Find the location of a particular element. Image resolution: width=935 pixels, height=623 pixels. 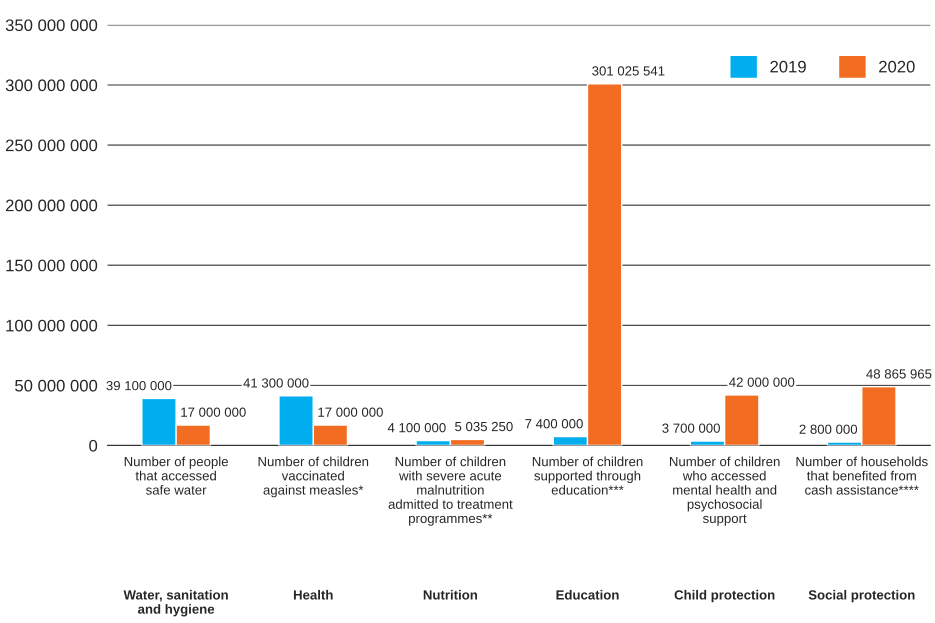

x-tick-label: Number of children who accessed mental health and psychosocial support is located at coordinates (725, 491).